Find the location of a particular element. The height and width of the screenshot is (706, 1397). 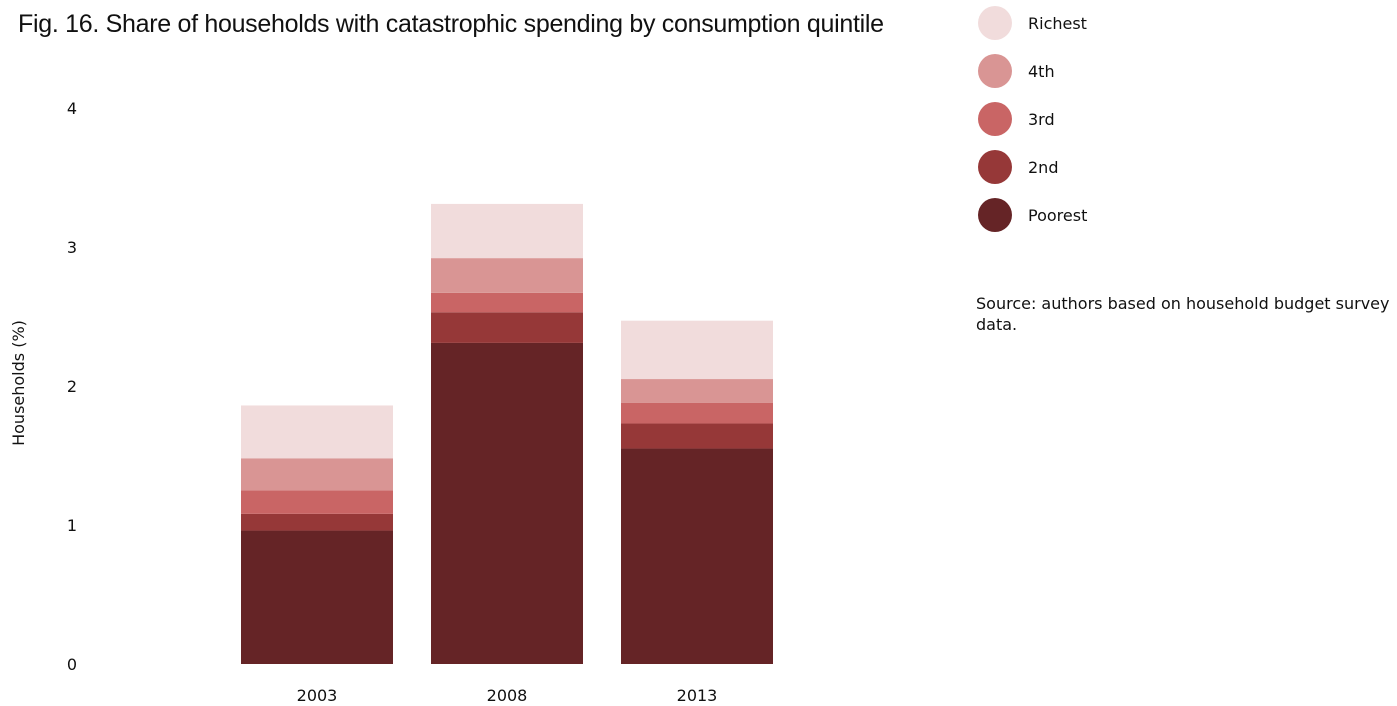

x-tick-label: 2013 is located at coordinates (697, 695).